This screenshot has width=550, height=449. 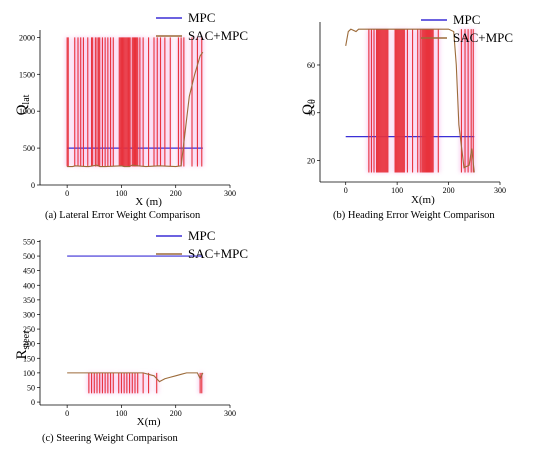 I want to click on y-tick-label: 40, so click(x=311, y=113).